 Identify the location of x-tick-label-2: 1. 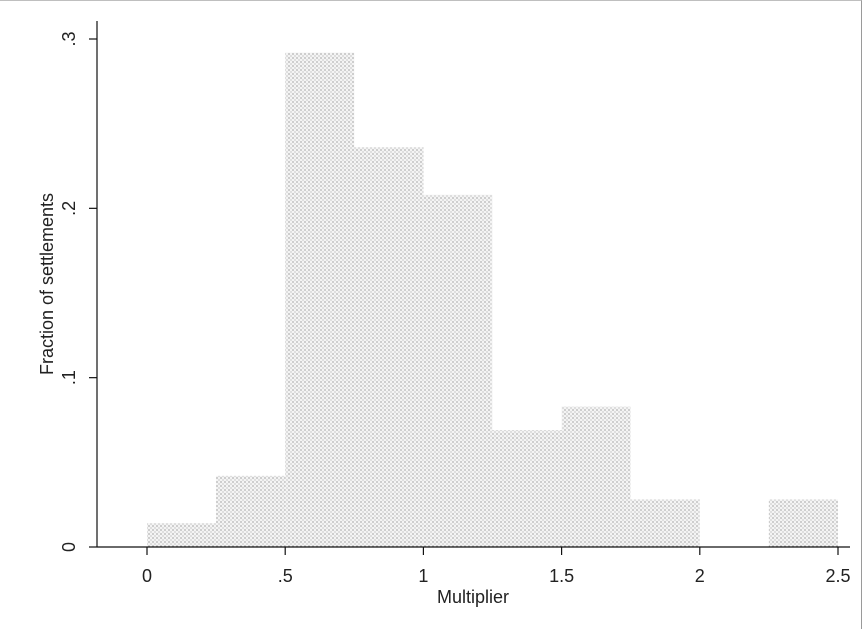
(423, 576).